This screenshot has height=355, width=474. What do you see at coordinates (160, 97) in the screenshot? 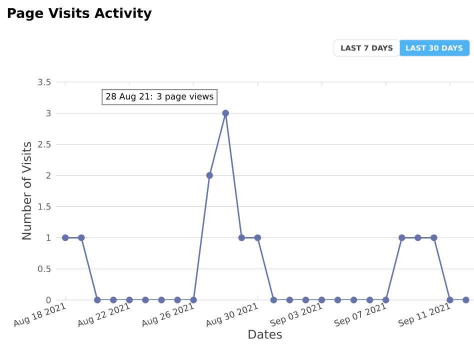
I see `annotation: 28 Aug 21: 3 page views` at bounding box center [160, 97].